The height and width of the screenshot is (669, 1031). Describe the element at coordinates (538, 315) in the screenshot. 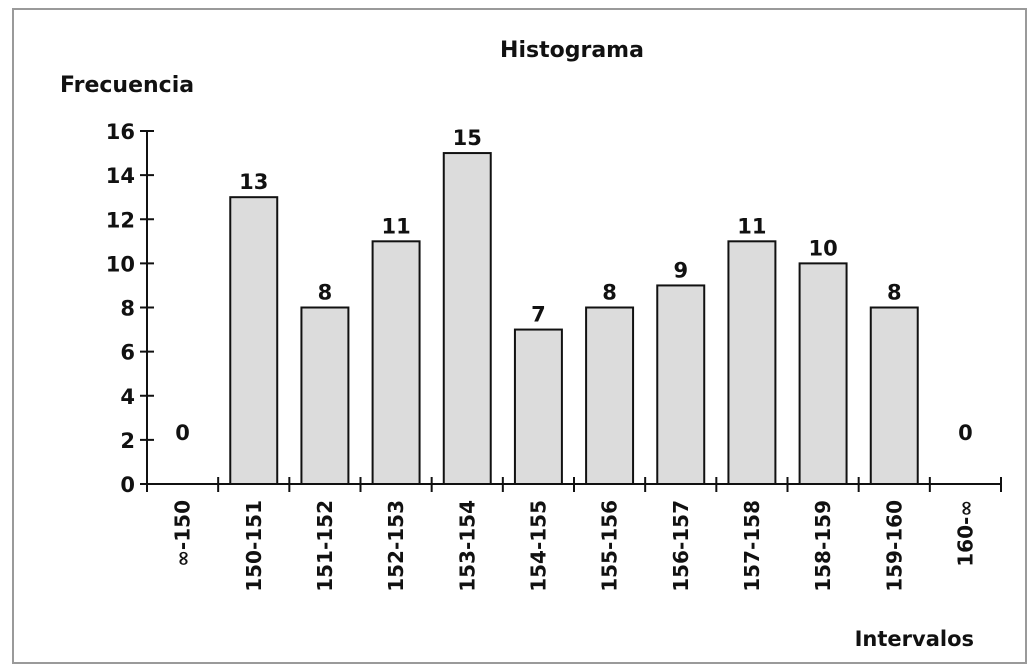

I see `data-label: 7` at that location.